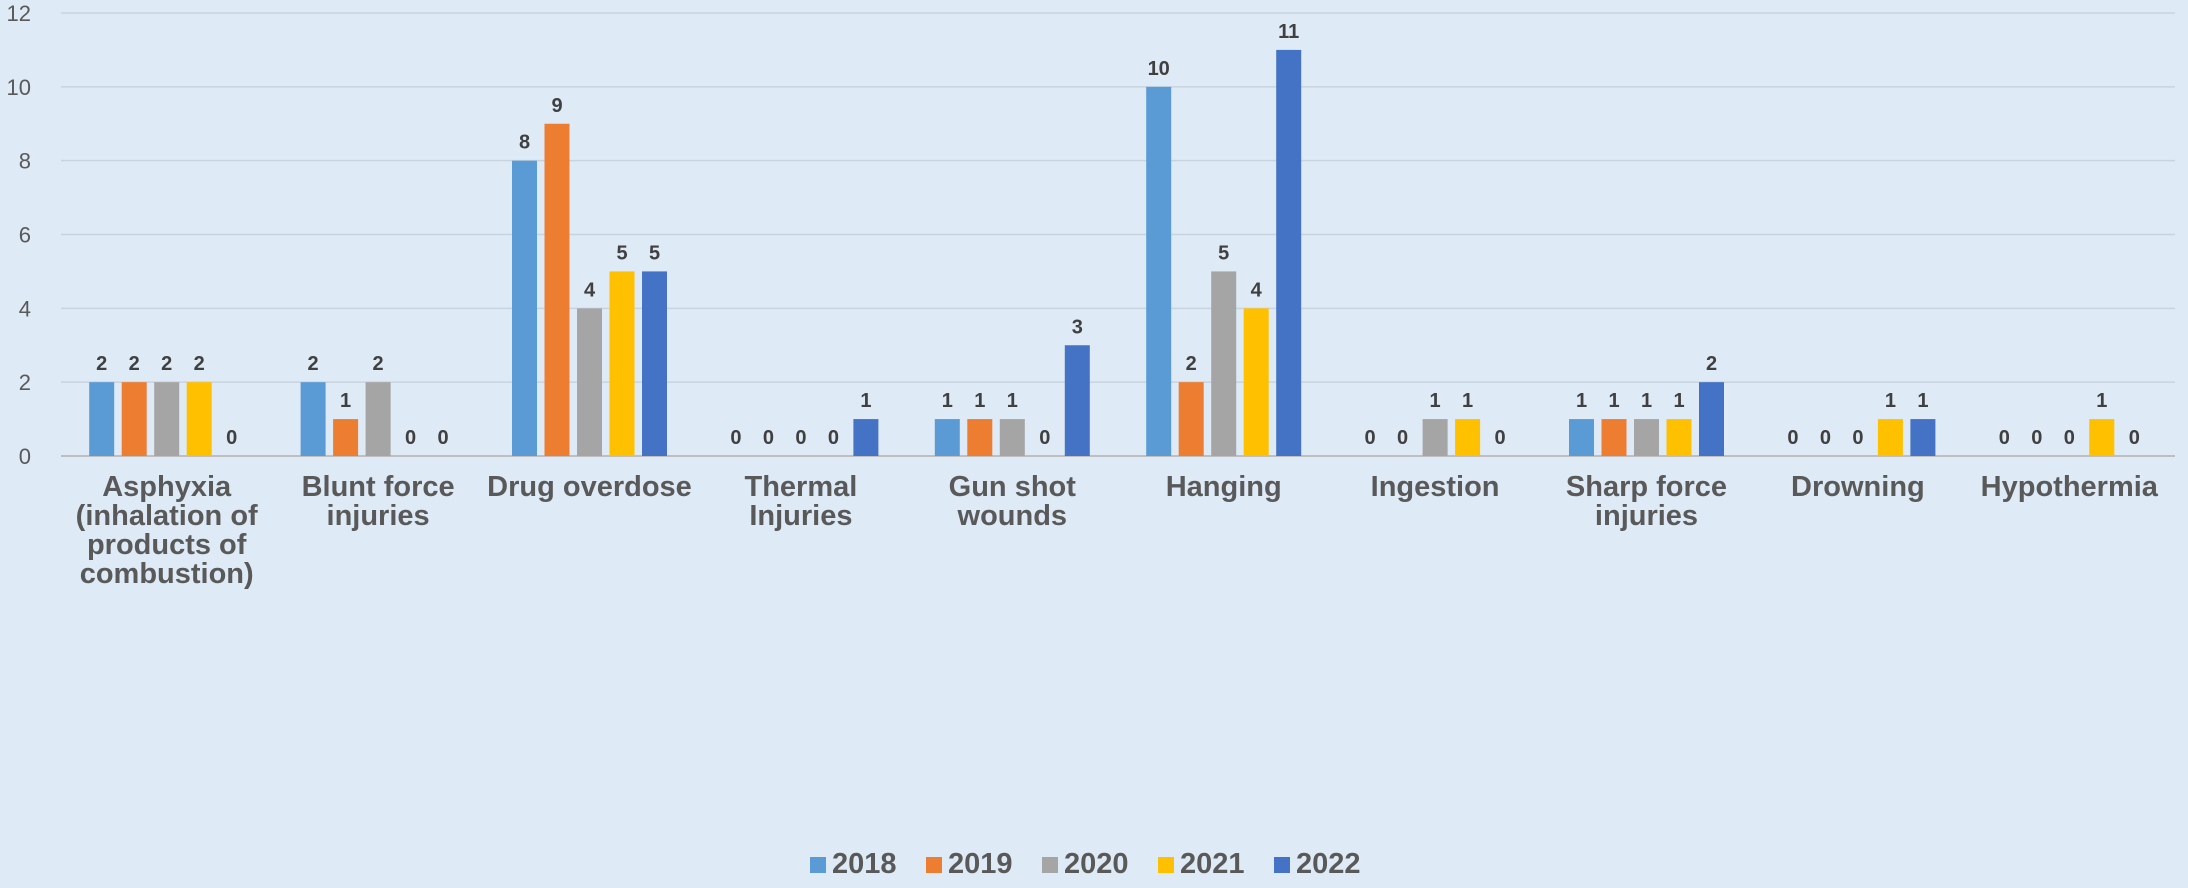  Describe the element at coordinates (1212, 864) in the screenshot. I see `legend-label-2021: 2021` at that location.